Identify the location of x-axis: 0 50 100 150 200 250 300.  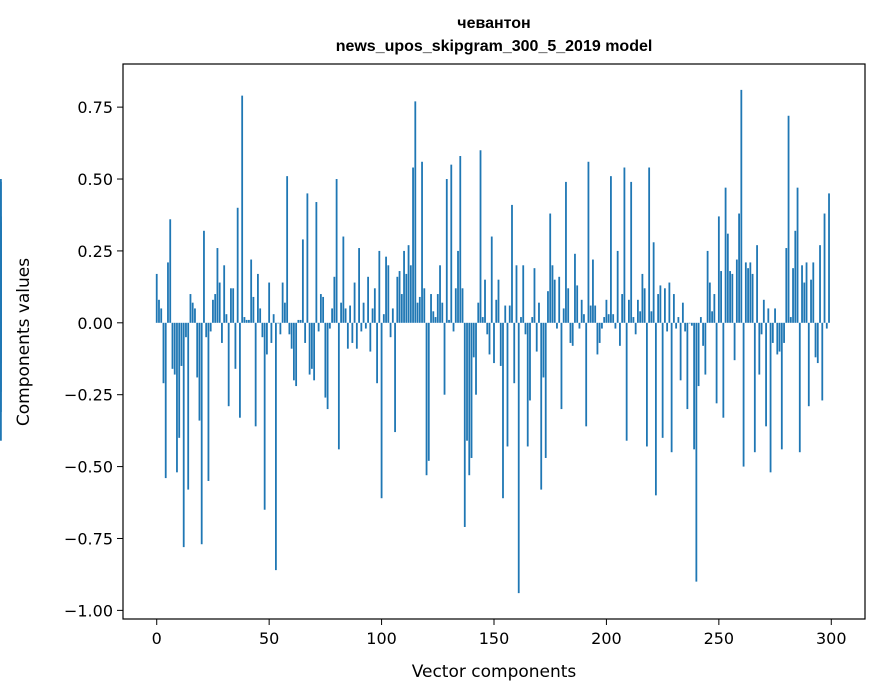
(499, 633).